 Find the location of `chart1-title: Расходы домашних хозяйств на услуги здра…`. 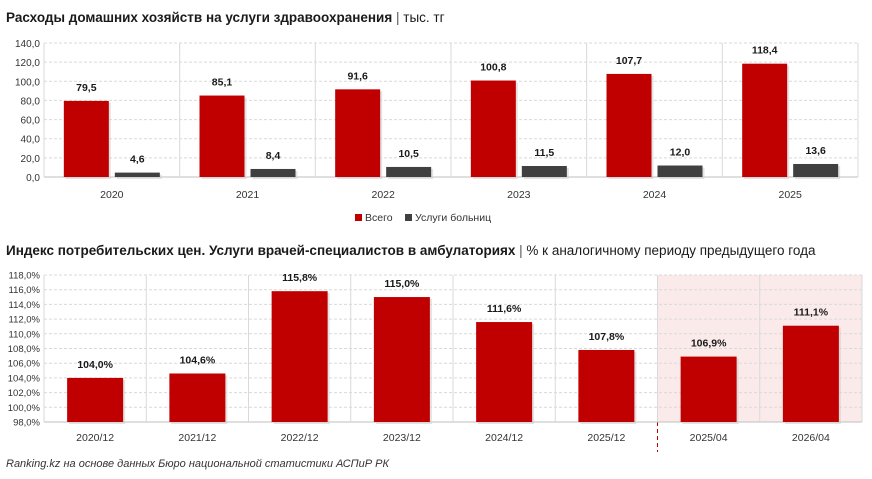

chart1-title: Расходы домашних хозяйств на услуги здра… is located at coordinates (225, 17).